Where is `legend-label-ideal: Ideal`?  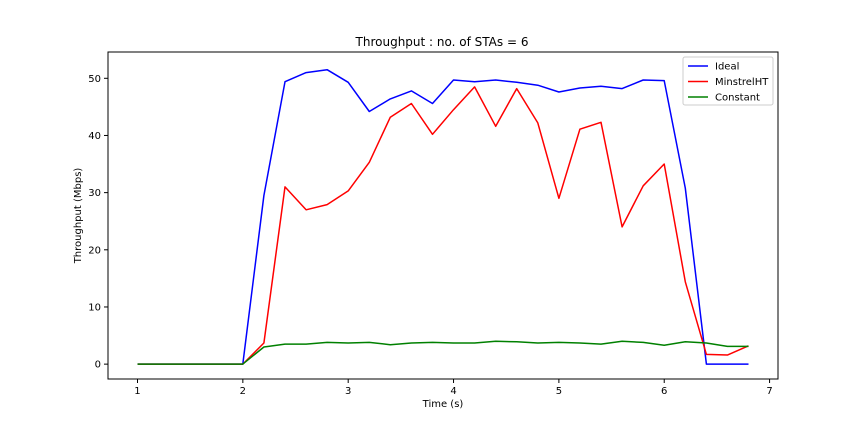 legend-label-ideal: Ideal is located at coordinates (727, 67).